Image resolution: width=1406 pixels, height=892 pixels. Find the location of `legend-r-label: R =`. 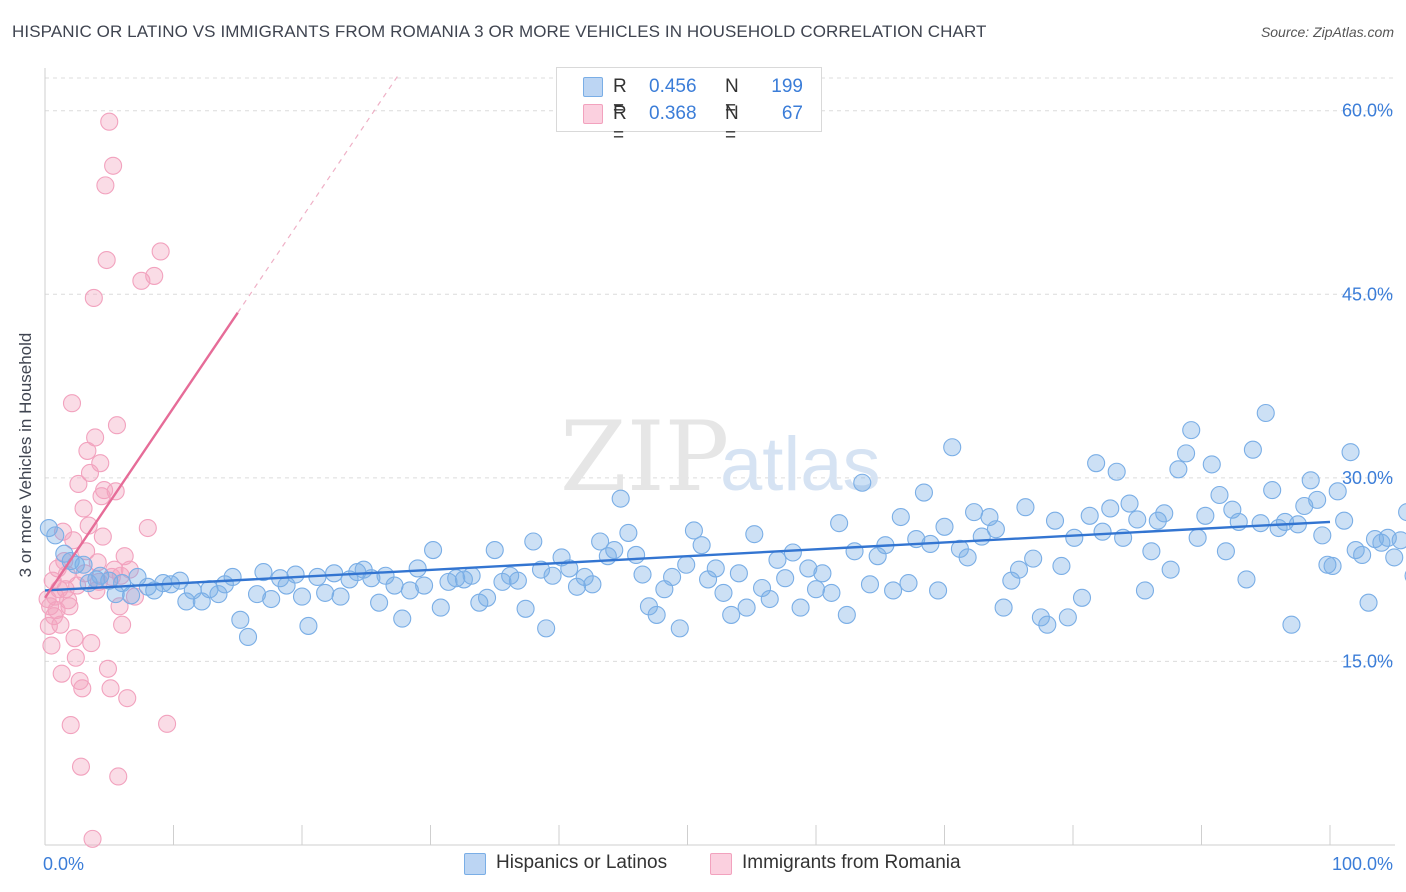

legend-r-label: R = is located at coordinates (620, 97).